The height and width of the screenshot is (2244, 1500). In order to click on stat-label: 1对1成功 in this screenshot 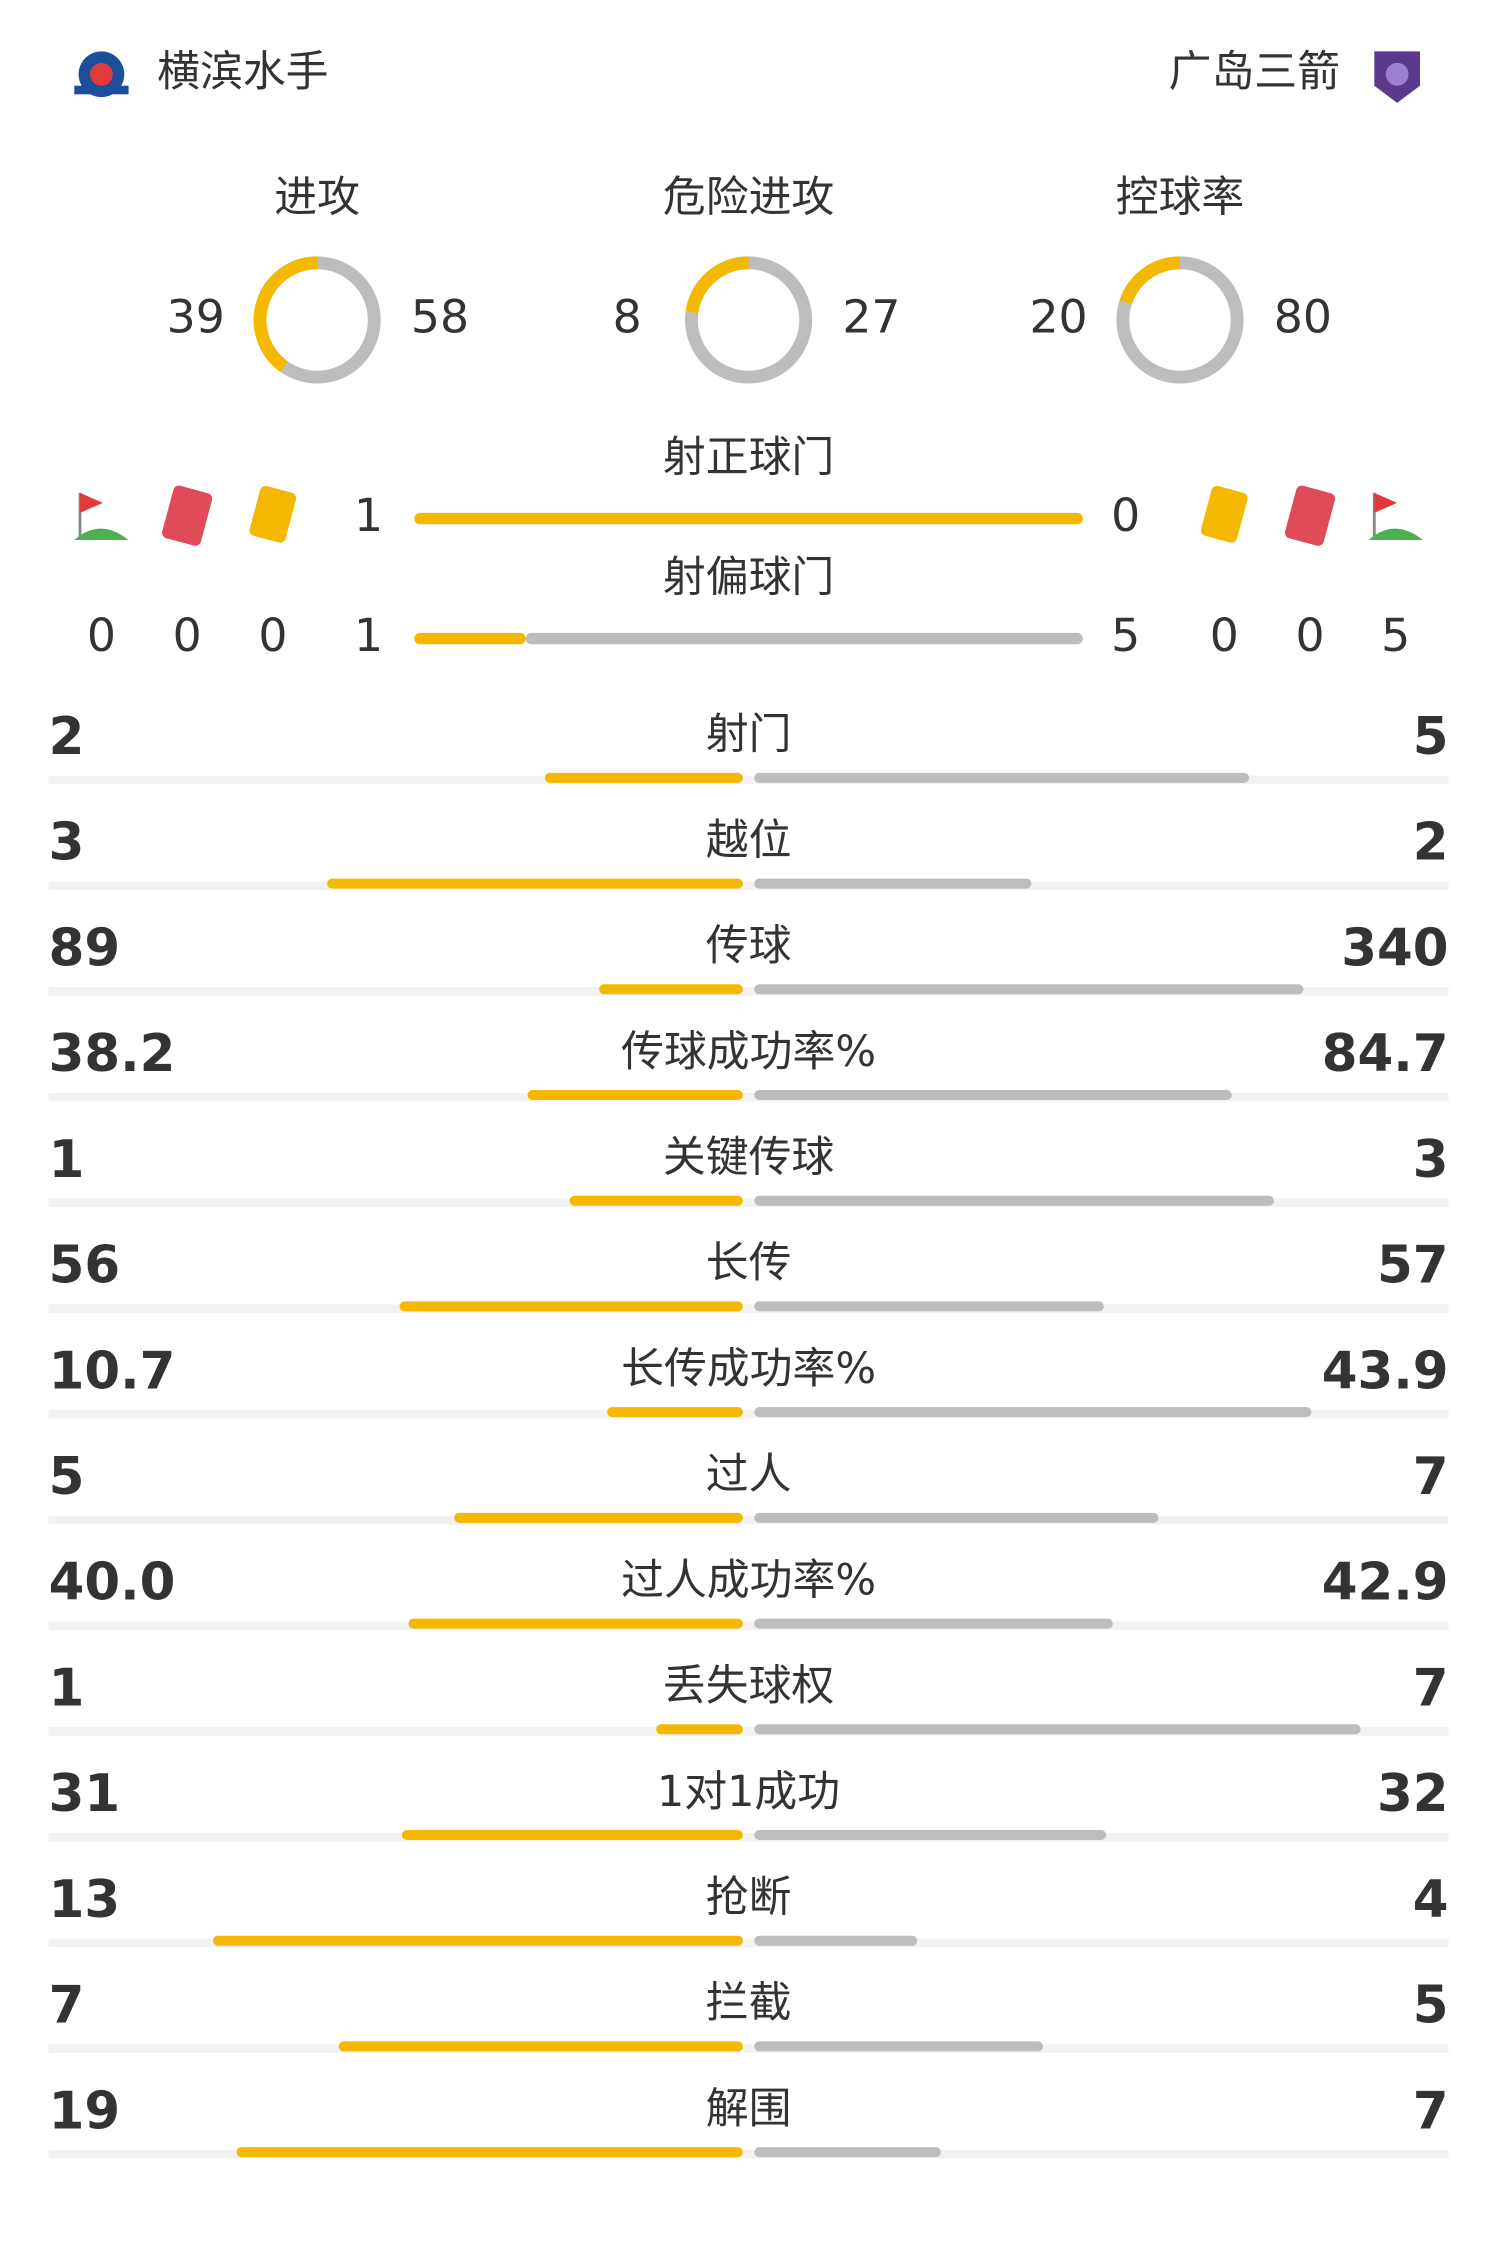, I will do `click(748, 1792)`.